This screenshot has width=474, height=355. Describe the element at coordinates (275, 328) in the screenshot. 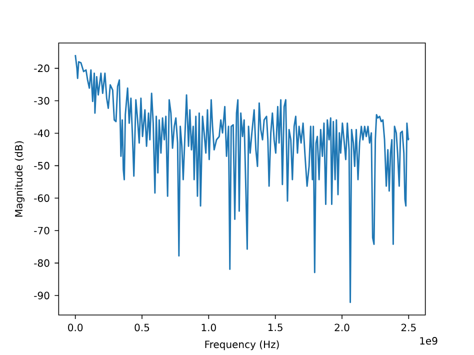

I see `x-tick-label: 1.5` at that location.